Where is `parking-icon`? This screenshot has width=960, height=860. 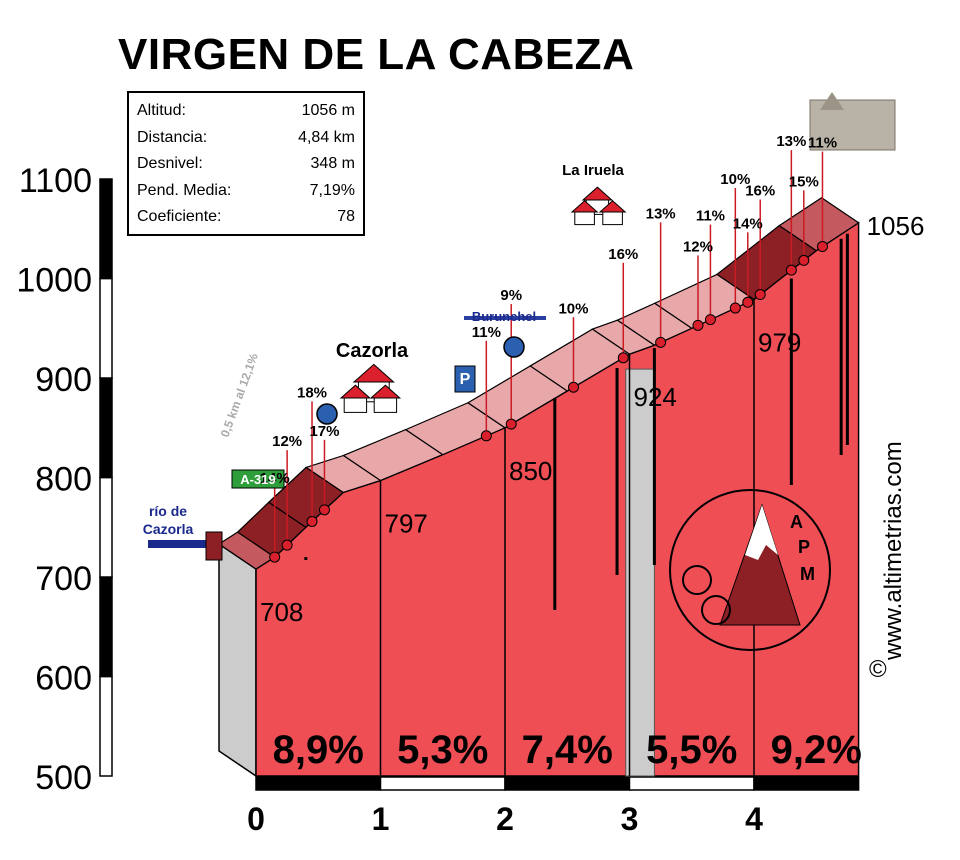 parking-icon is located at coordinates (465, 379).